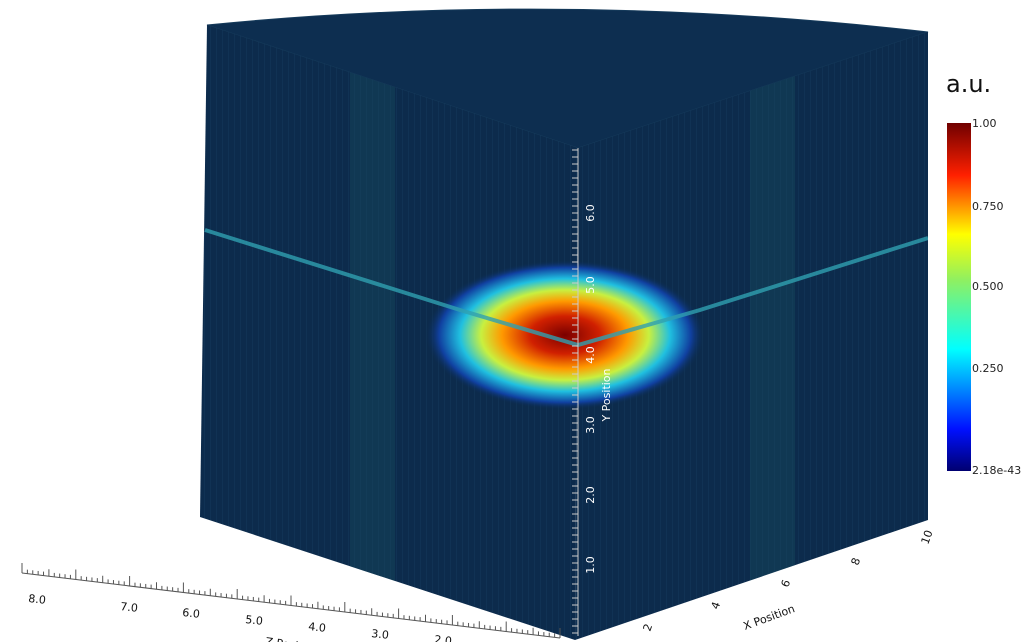  Describe the element at coordinates (372, 330) in the screenshot. I see `band-left` at that location.